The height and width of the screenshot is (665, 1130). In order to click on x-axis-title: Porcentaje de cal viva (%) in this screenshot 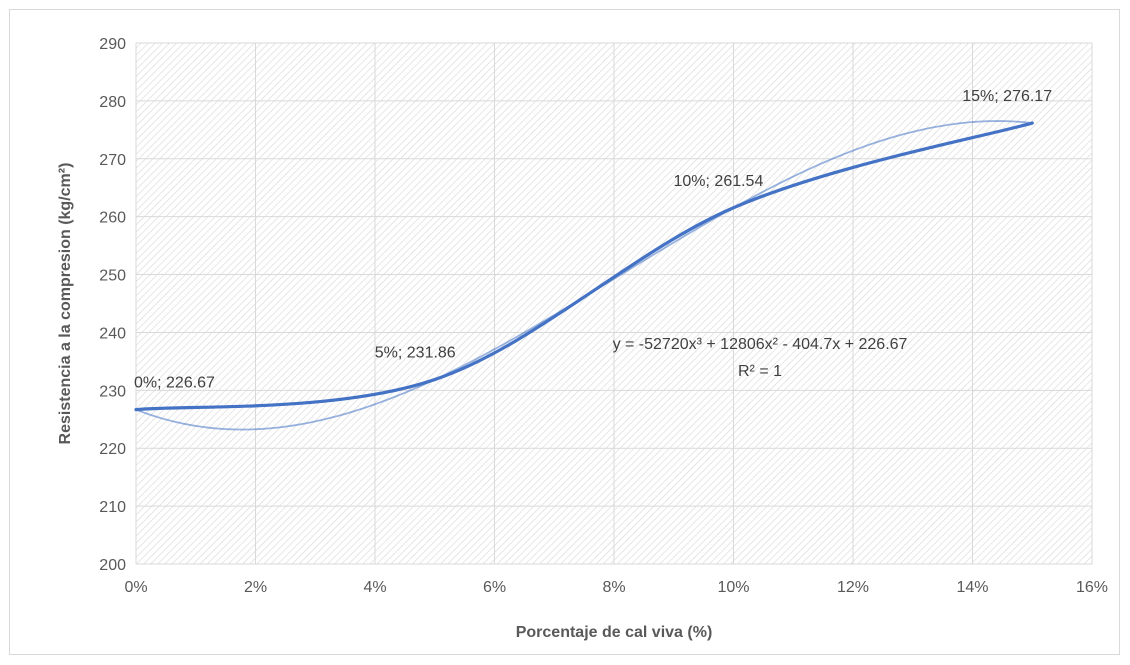, I will do `click(614, 632)`.